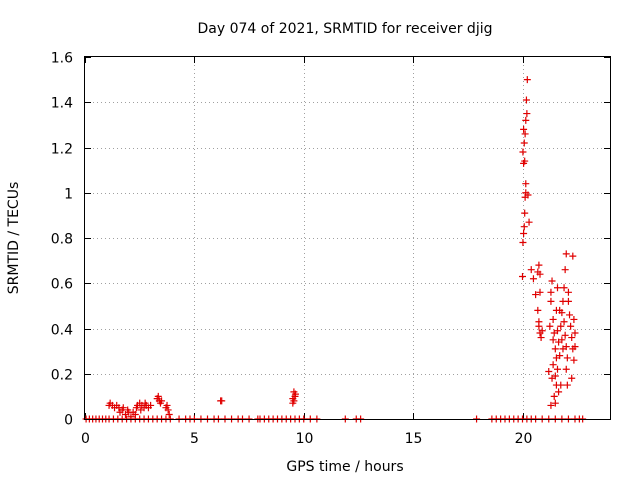 Image resolution: width=640 pixels, height=480 pixels. What do you see at coordinates (68, 421) in the screenshot?
I see `y-tick-label: 0` at bounding box center [68, 421].